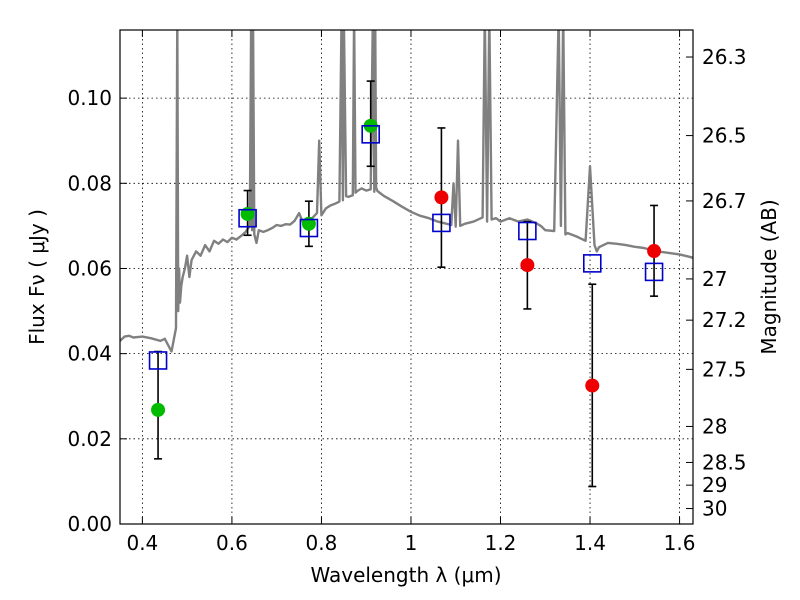 The height and width of the screenshot is (600, 800). What do you see at coordinates (714, 426) in the screenshot?
I see `y2-tick-label: 28` at bounding box center [714, 426].